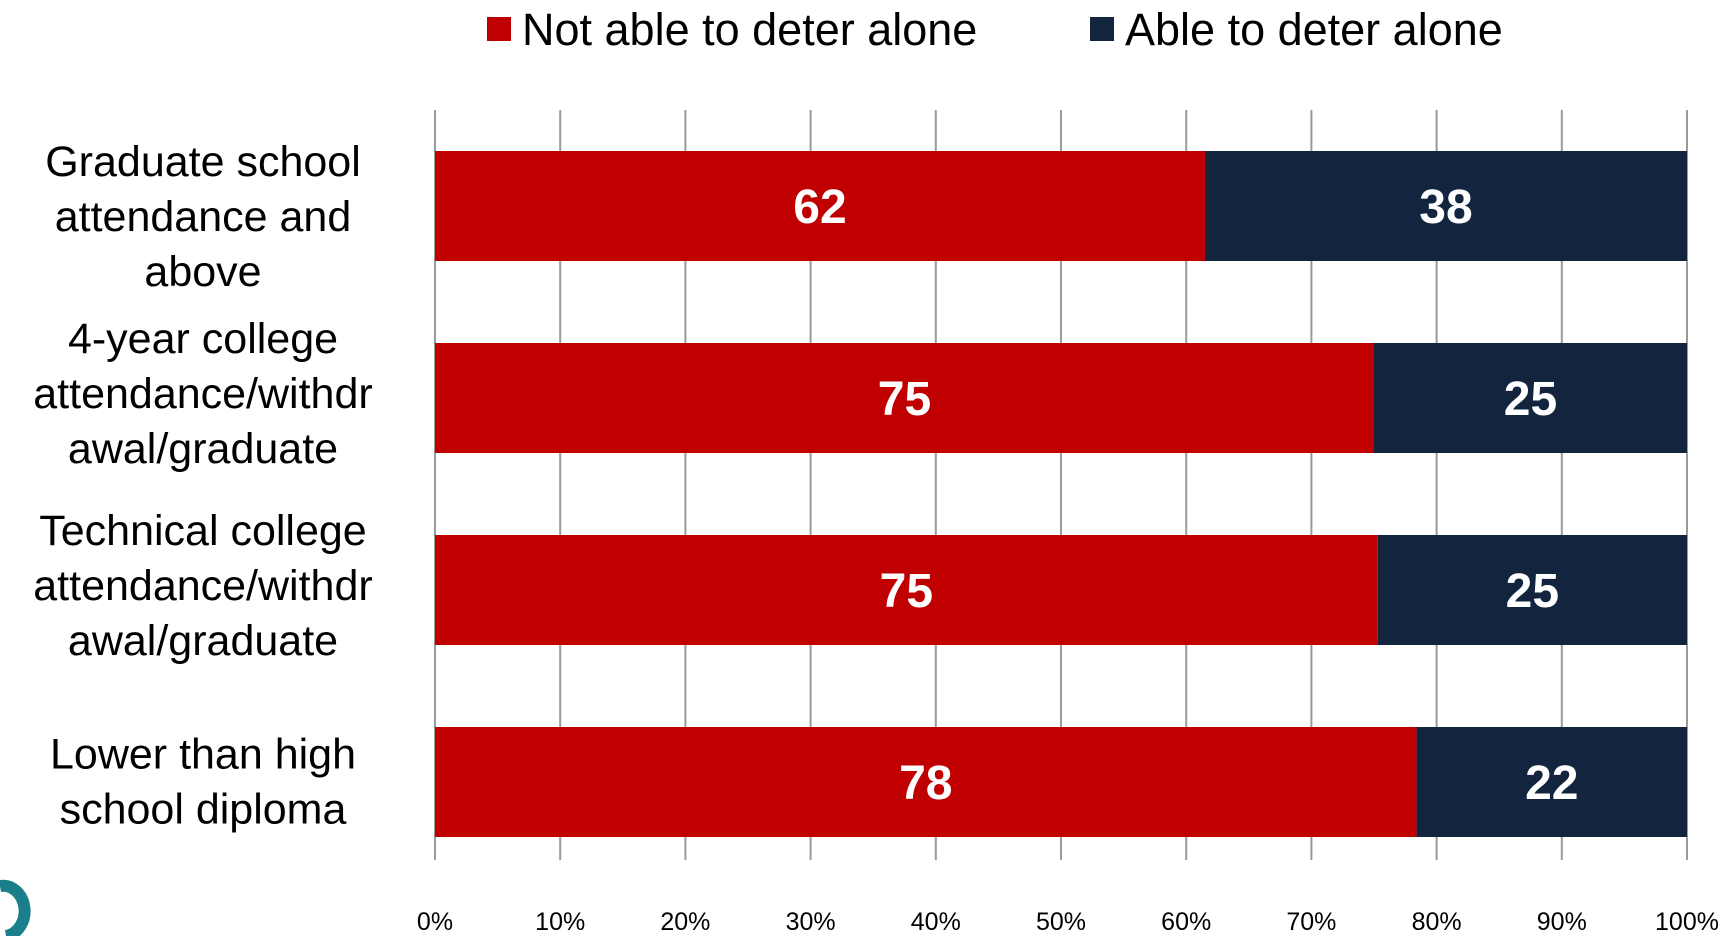 The height and width of the screenshot is (936, 1721). Describe the element at coordinates (499, 29) in the screenshot. I see `legend-swatch-not-able` at that location.